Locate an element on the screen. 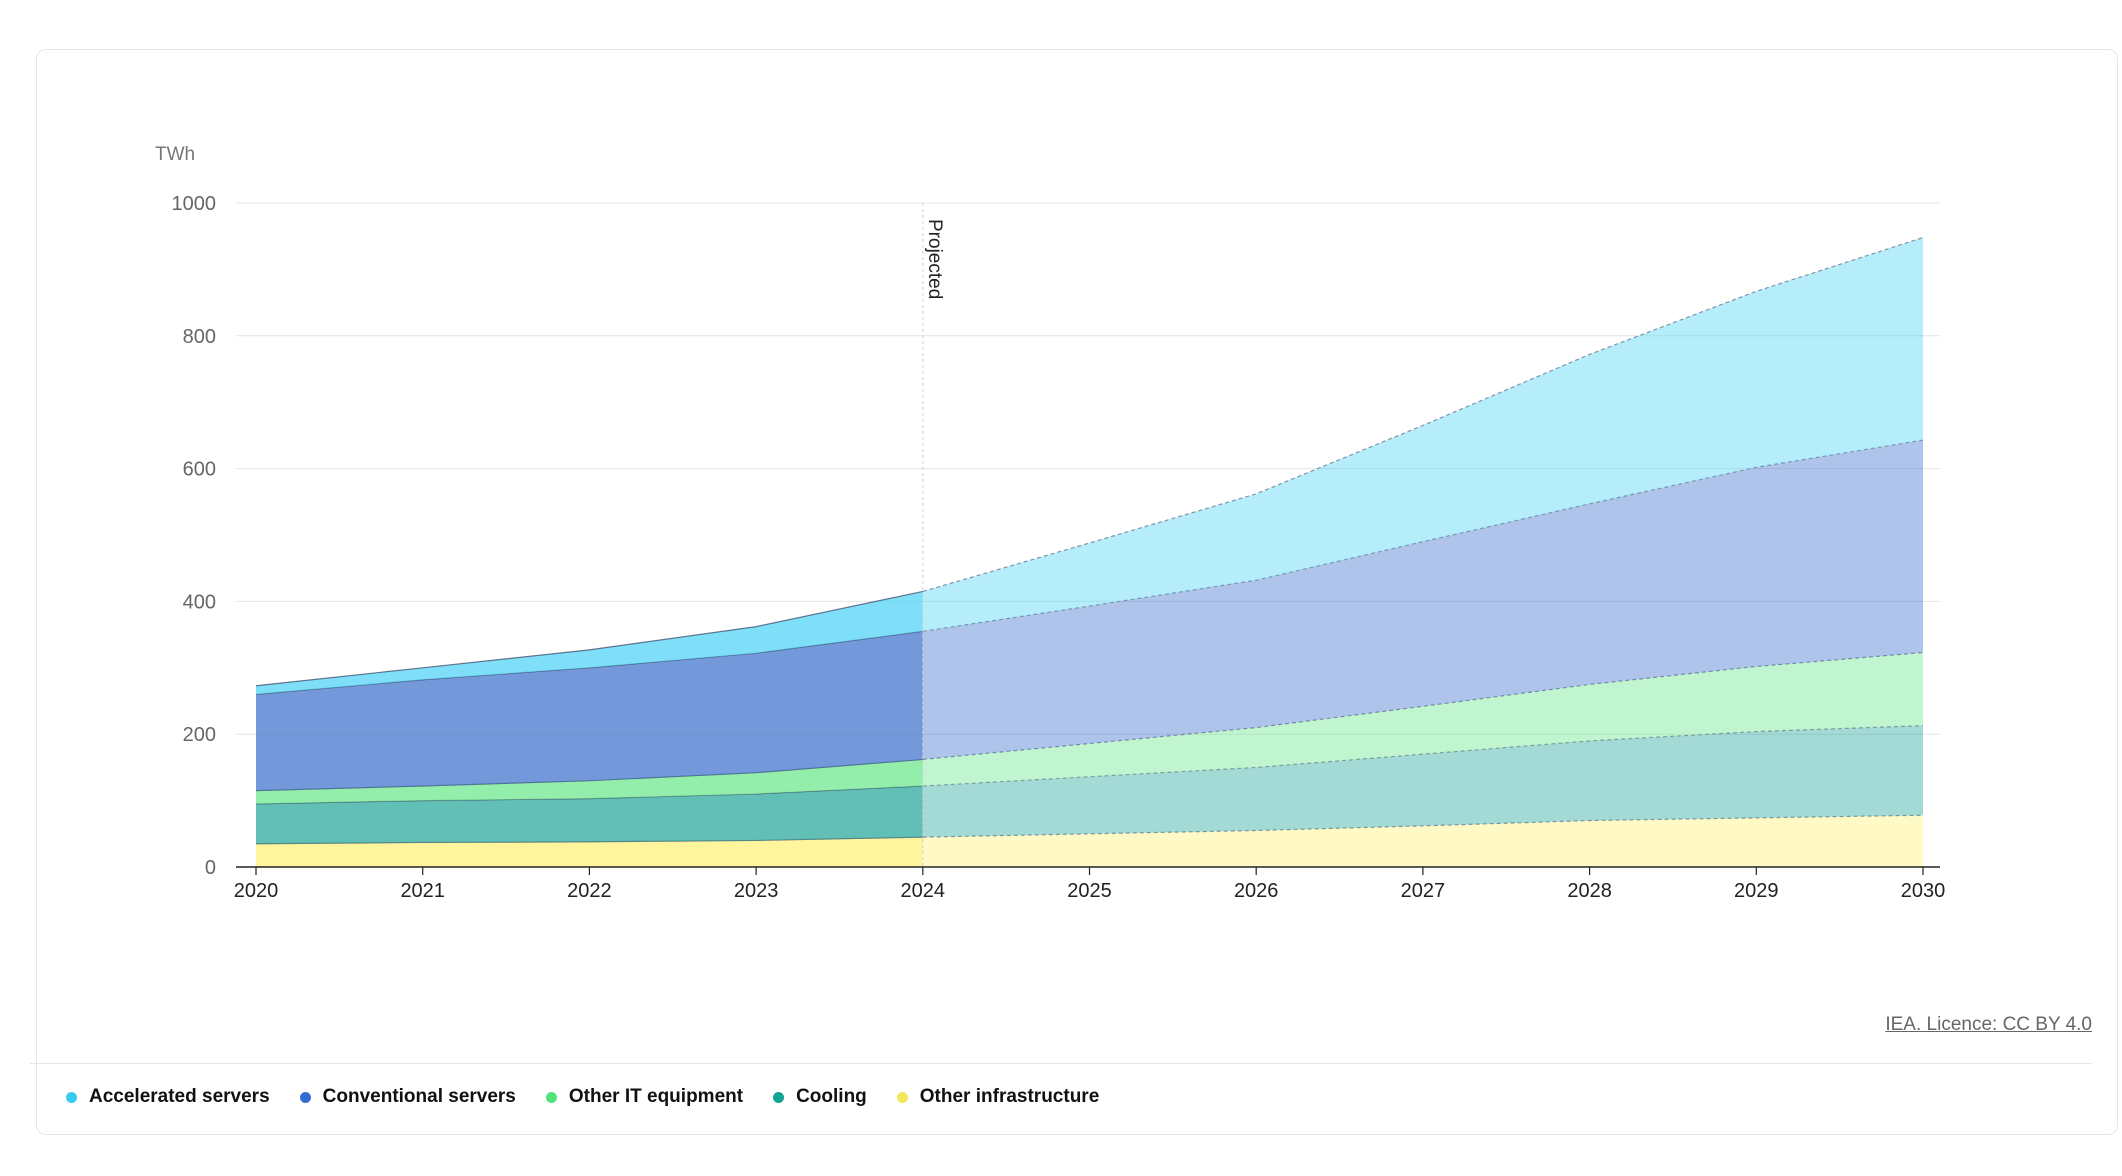 The image size is (2122, 1176). y-tick-label: 200 is located at coordinates (199, 735).